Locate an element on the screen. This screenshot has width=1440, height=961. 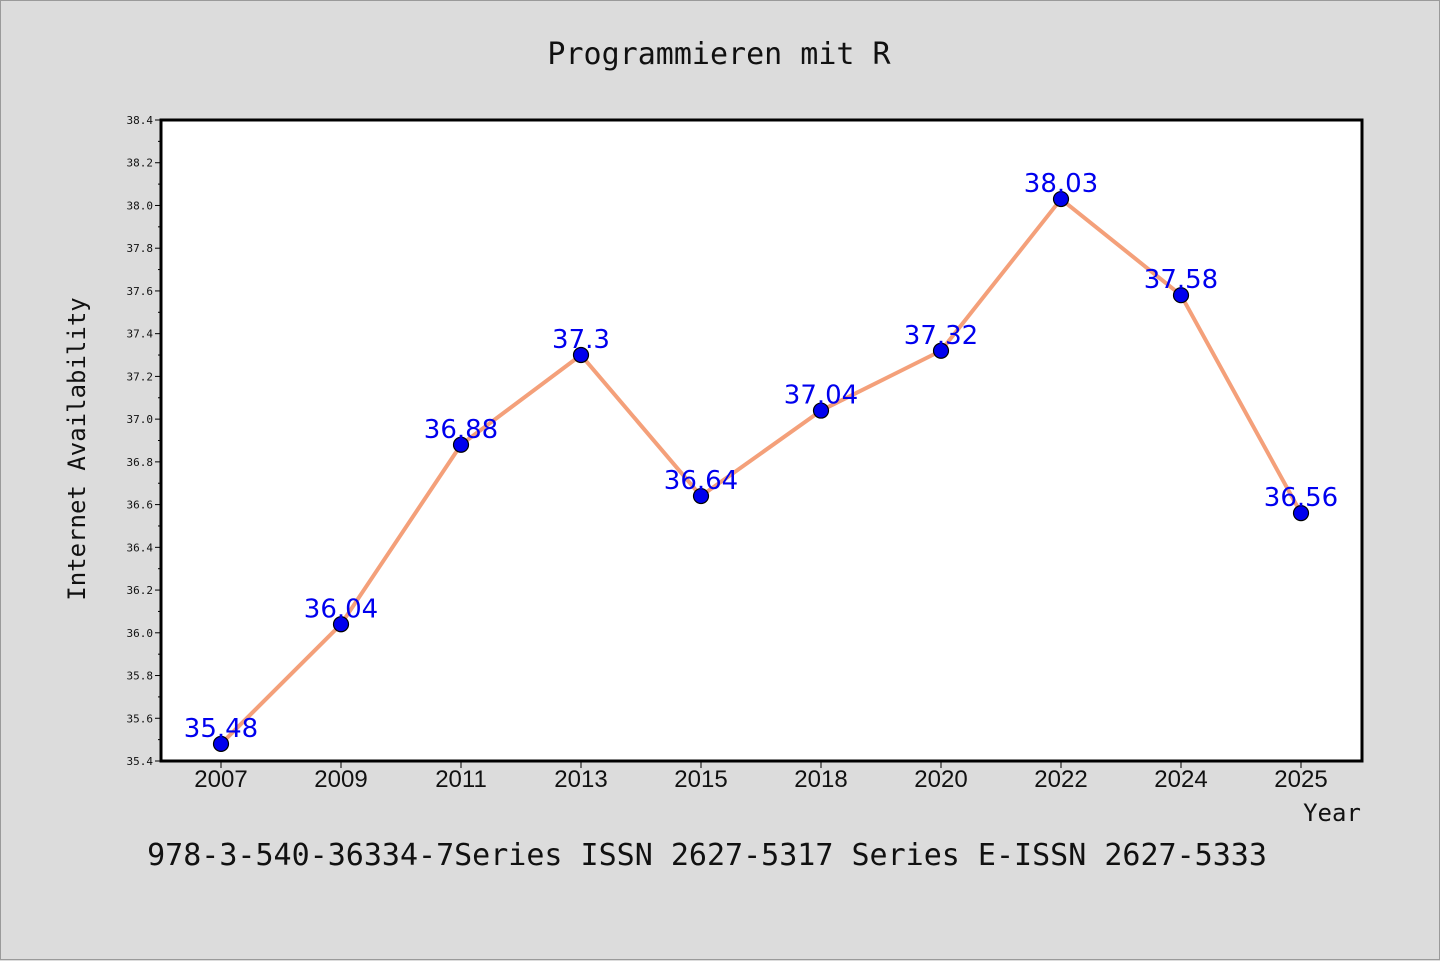
y-tick-label: 38.0 is located at coordinates (140, 205).